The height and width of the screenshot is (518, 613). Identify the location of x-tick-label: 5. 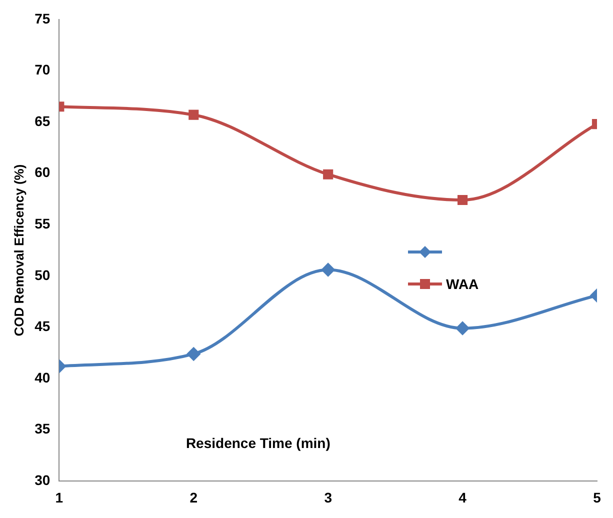
(597, 497).